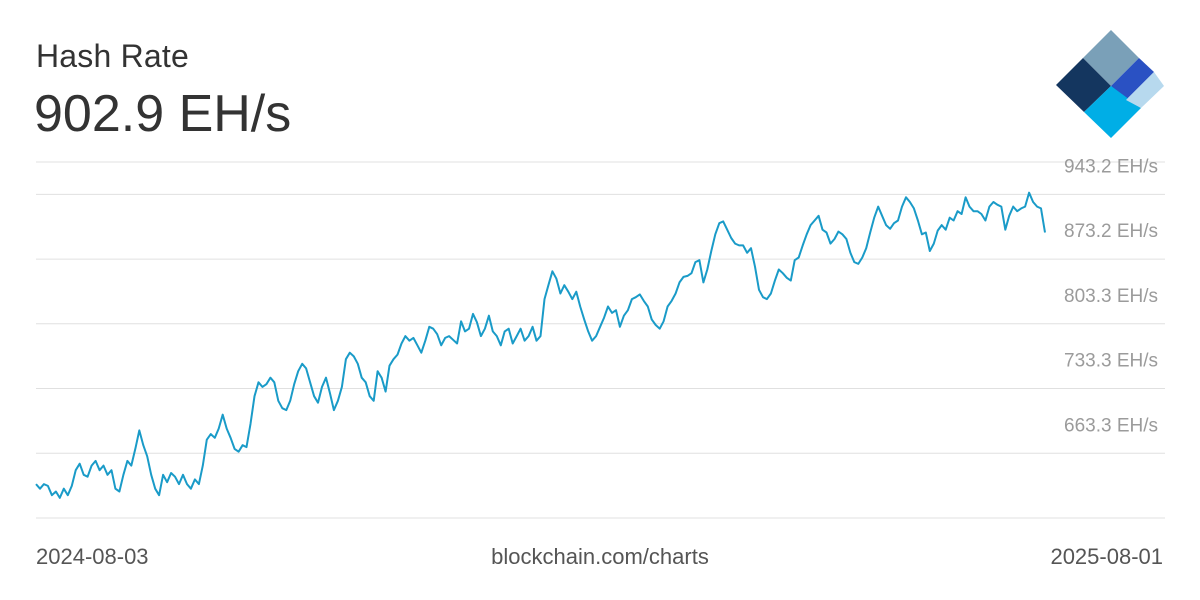 This screenshot has height=600, width=1200. Describe the element at coordinates (1106, 556) in the screenshot. I see `end-date-label: 2025-08-01` at that location.